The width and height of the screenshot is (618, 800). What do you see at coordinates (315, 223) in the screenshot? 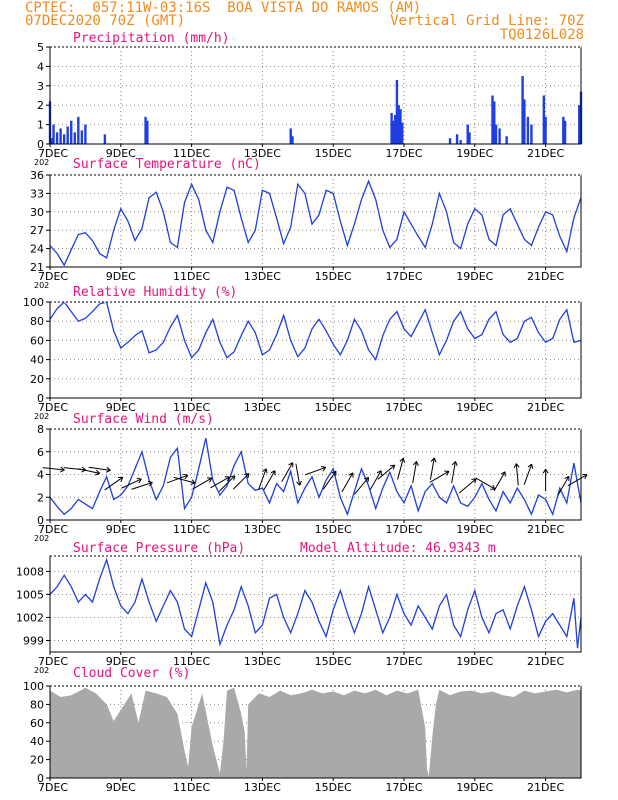
I see `series-line` at bounding box center [315, 223].